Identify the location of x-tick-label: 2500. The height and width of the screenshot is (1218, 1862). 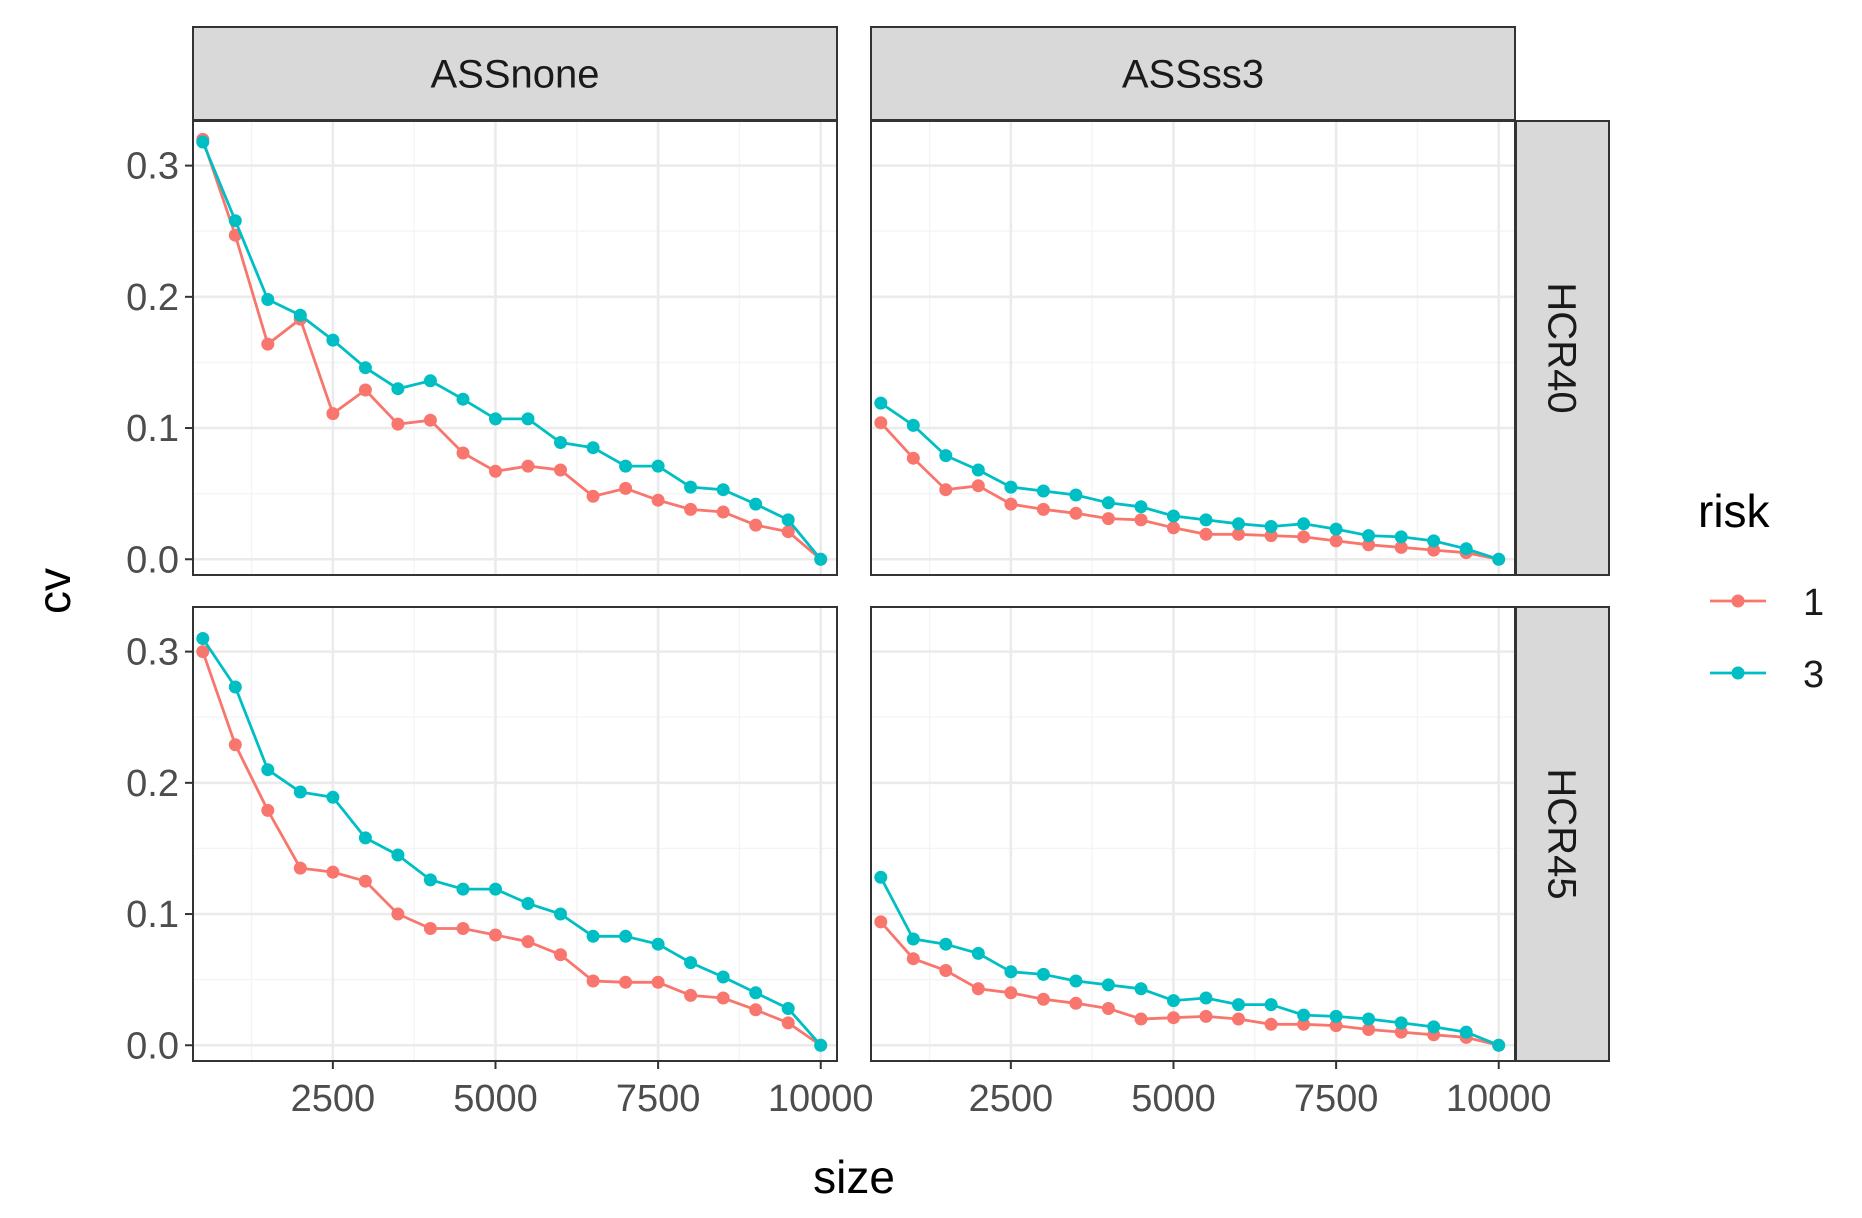
(1011, 1099).